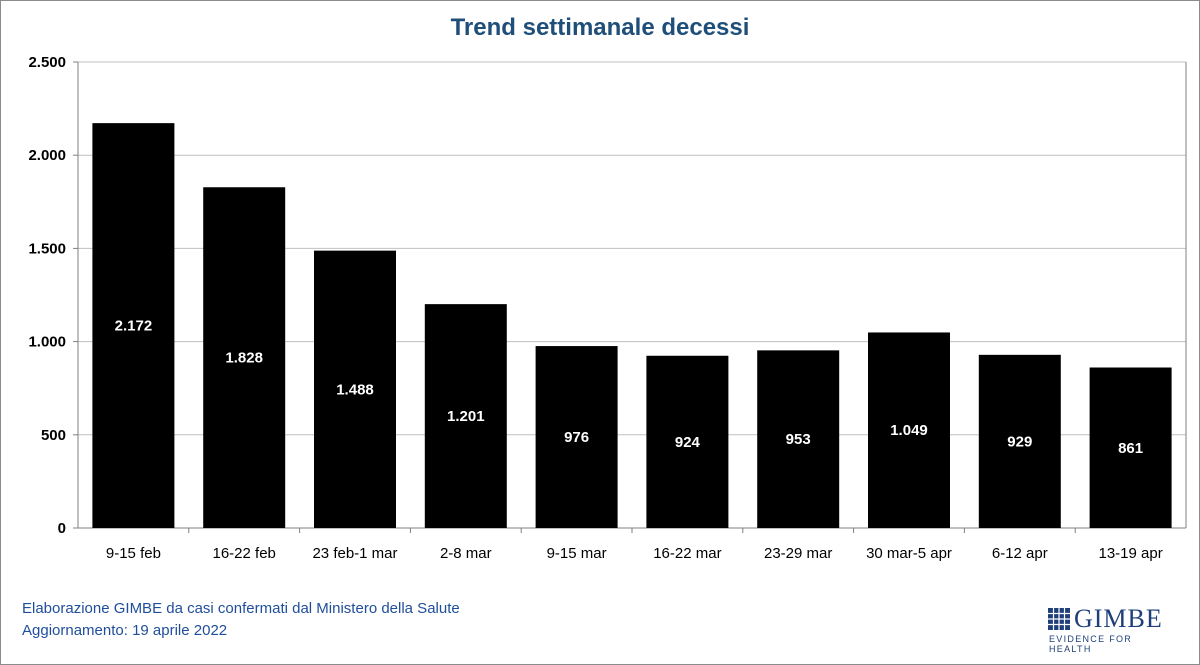 Image resolution: width=1200 pixels, height=665 pixels. I want to click on y-tick-label: 1.000, so click(47, 342).